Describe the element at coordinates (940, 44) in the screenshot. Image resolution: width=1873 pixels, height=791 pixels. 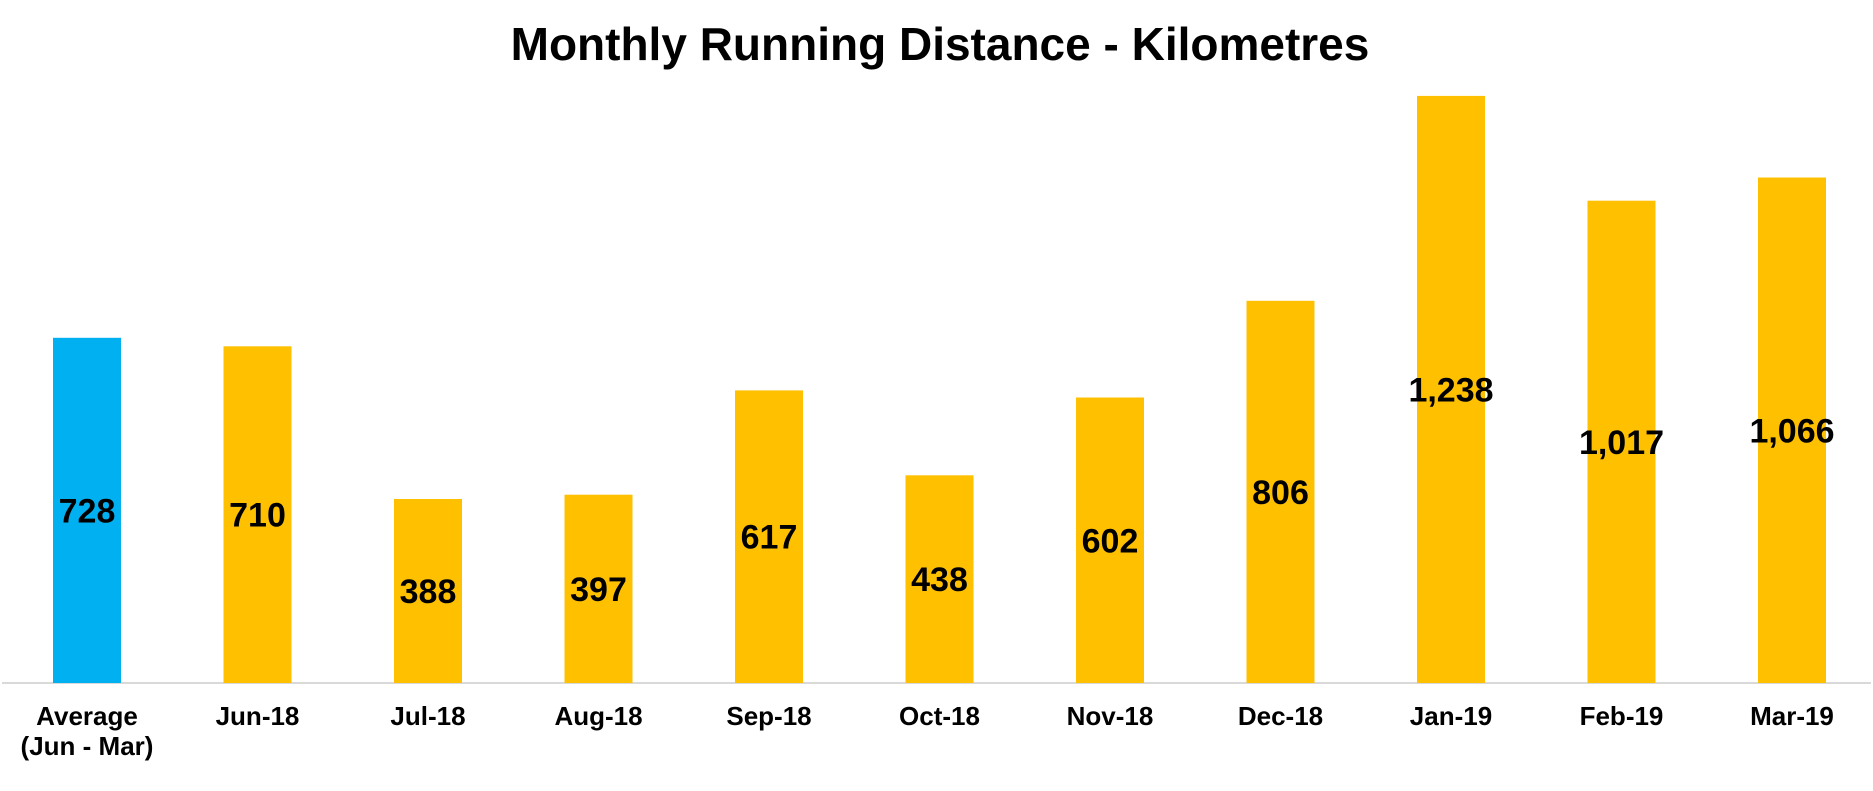
I see `chart-title: Monthly Running Distance - Kilometres` at that location.